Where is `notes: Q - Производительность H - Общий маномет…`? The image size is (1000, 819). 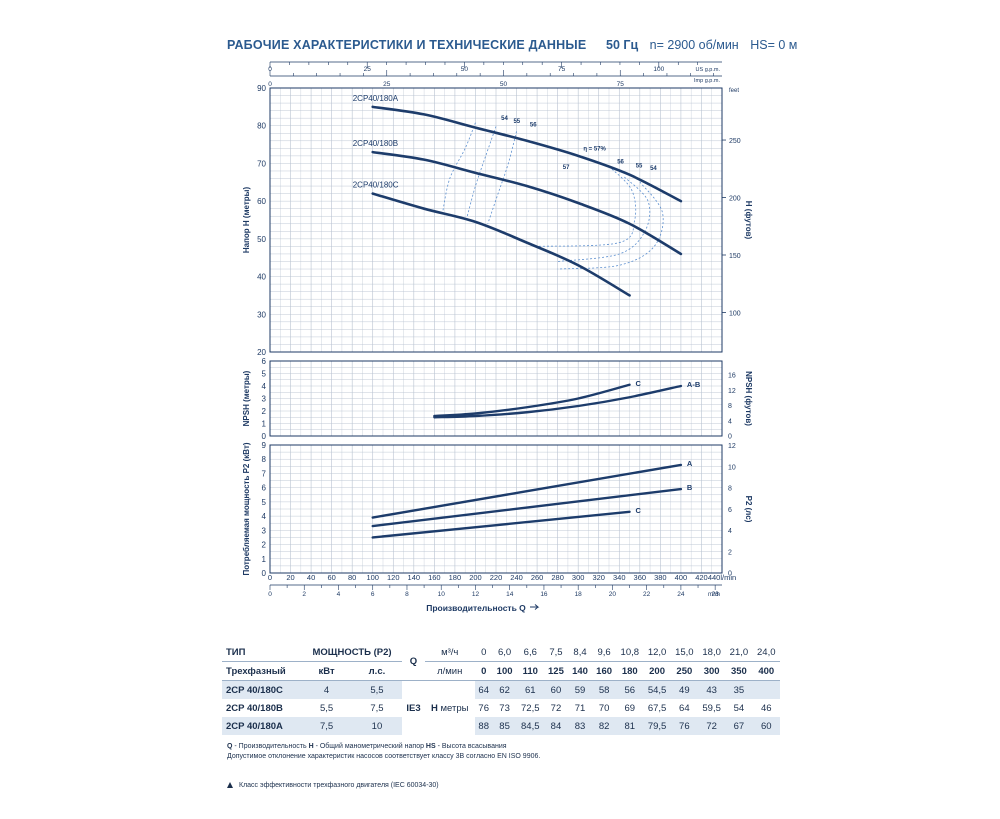
notes: Q - Производительность H - Общий маномет… is located at coordinates (383, 752).